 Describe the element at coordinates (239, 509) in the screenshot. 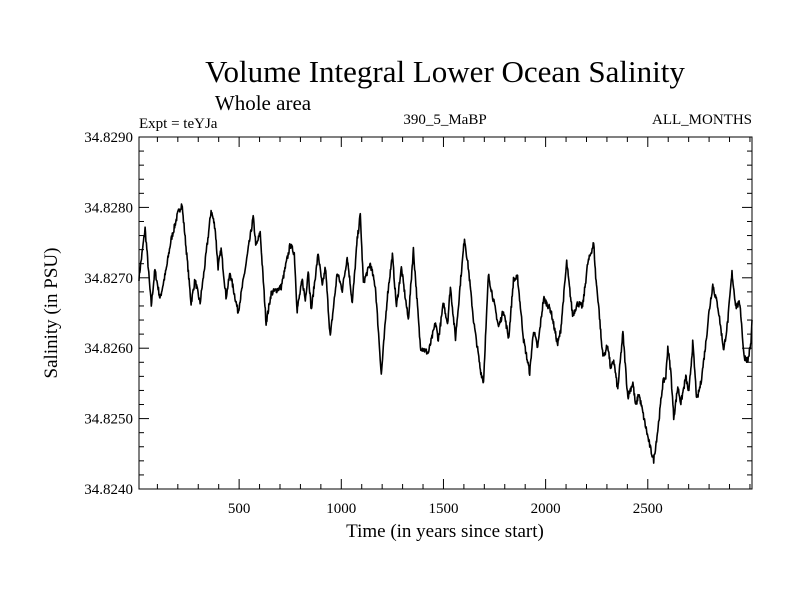

I see `x-tick-label: 500` at that location.